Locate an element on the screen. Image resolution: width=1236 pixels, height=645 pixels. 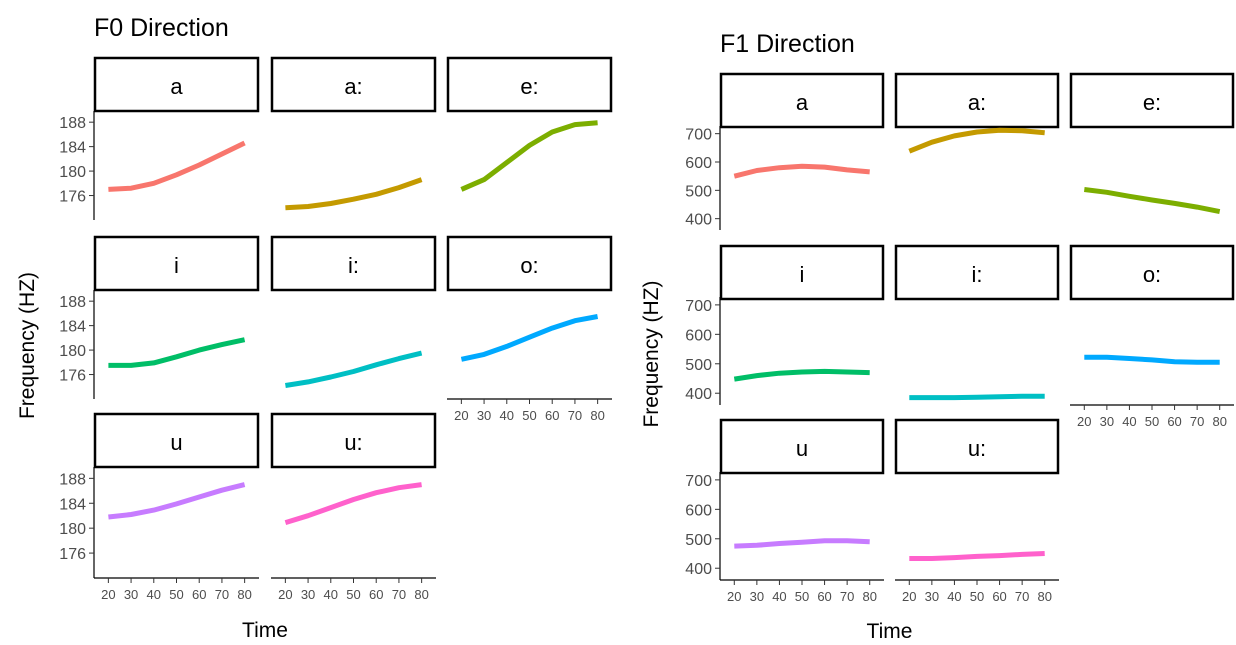
chart-title: F0 Direction is located at coordinates (161, 28).